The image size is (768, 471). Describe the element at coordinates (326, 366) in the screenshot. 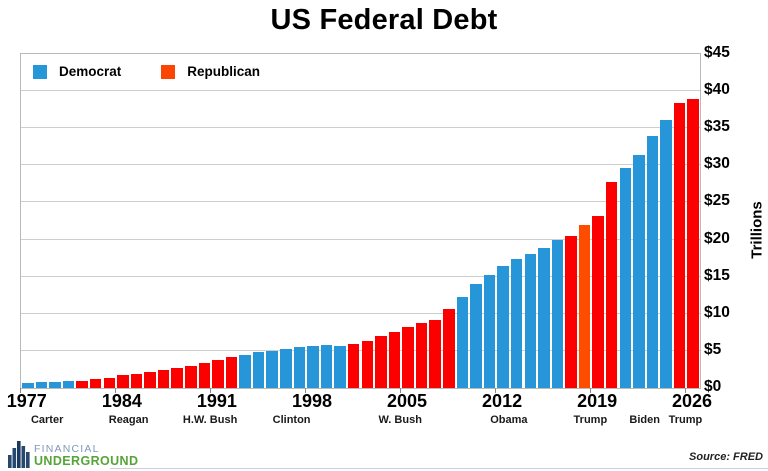

I see `bar-1999` at that location.